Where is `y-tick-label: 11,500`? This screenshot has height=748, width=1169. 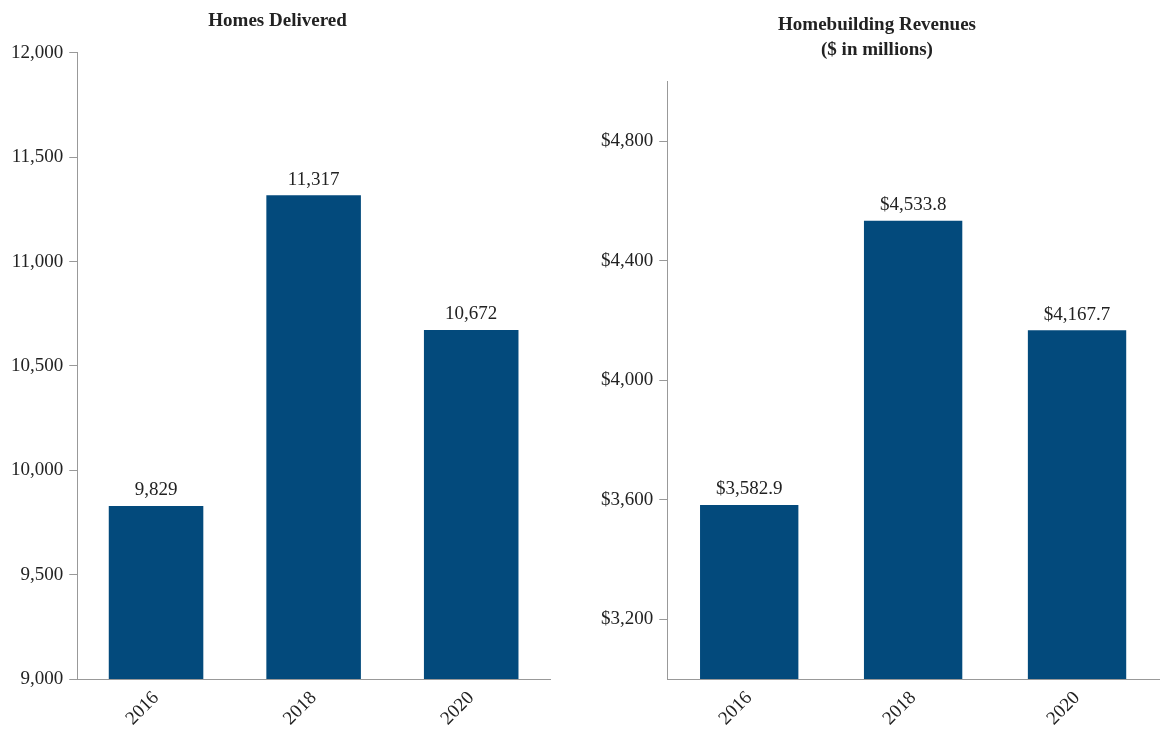
y-tick-label: 11,500 is located at coordinates (37, 156).